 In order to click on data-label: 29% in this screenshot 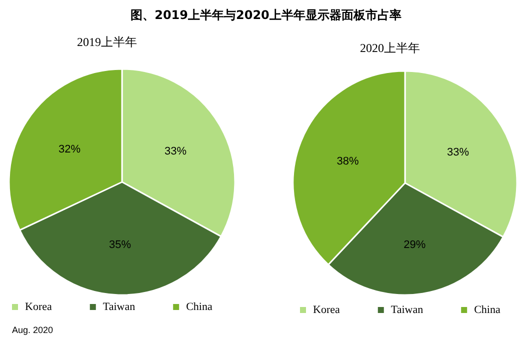, I will do `click(415, 244)`.